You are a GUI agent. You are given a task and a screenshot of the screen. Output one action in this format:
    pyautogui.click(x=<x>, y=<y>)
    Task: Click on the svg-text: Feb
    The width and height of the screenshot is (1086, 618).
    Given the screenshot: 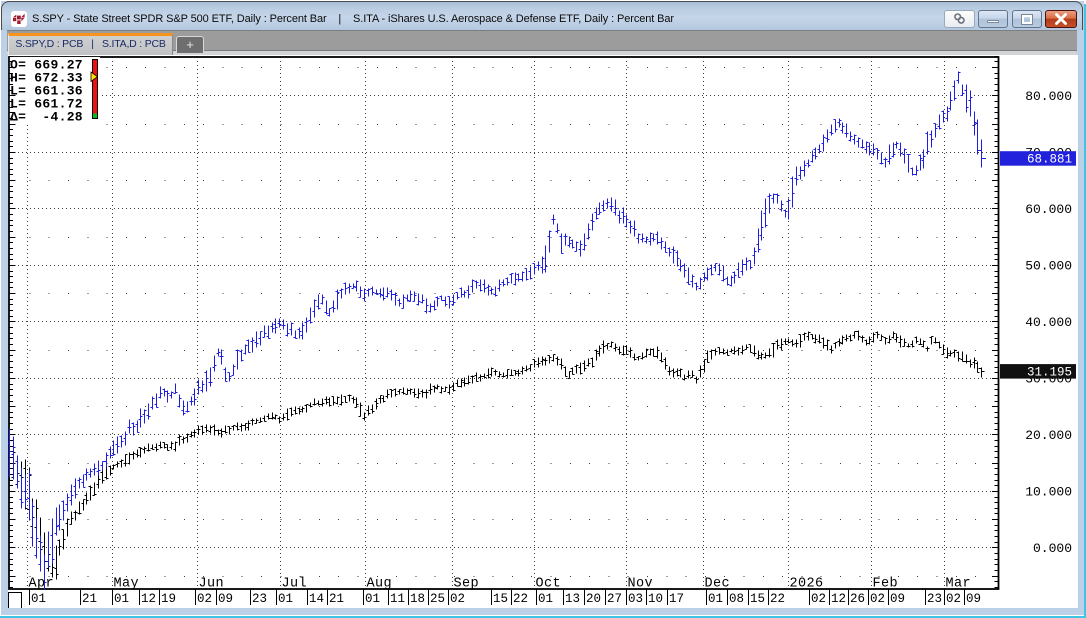 What is the action you would take?
    pyautogui.click(x=886, y=584)
    